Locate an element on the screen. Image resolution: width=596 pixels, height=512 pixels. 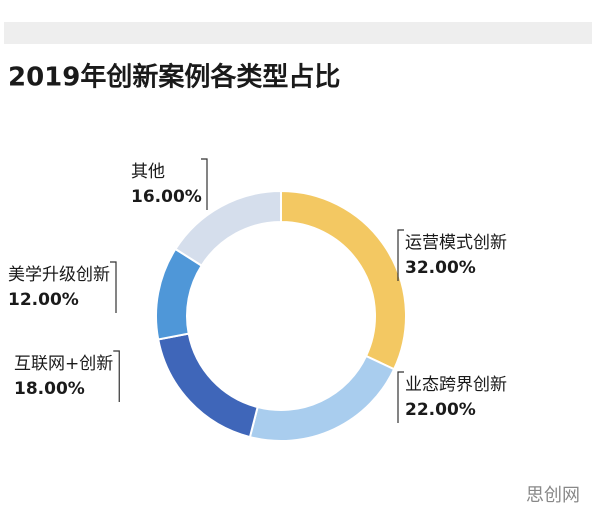
segment-label: 其他 is located at coordinates (148, 172).